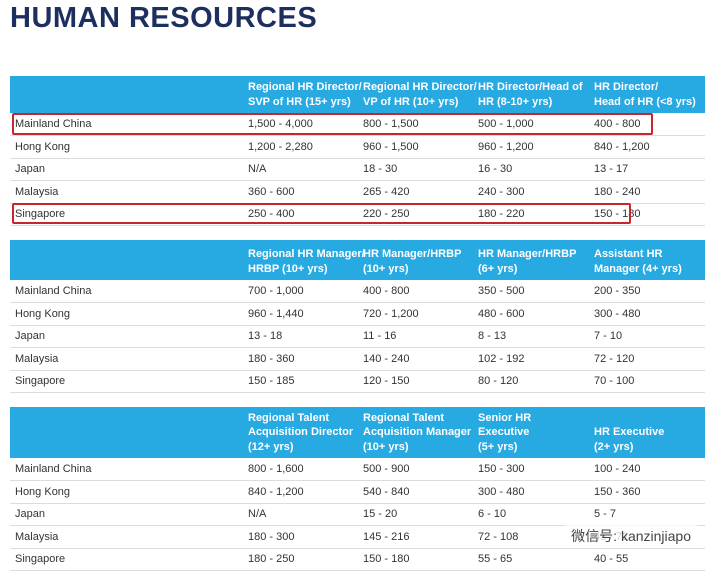 The image size is (709, 571). Describe the element at coordinates (276, 491) in the screenshot. I see `cell-value: 840 - 1,200` at that location.